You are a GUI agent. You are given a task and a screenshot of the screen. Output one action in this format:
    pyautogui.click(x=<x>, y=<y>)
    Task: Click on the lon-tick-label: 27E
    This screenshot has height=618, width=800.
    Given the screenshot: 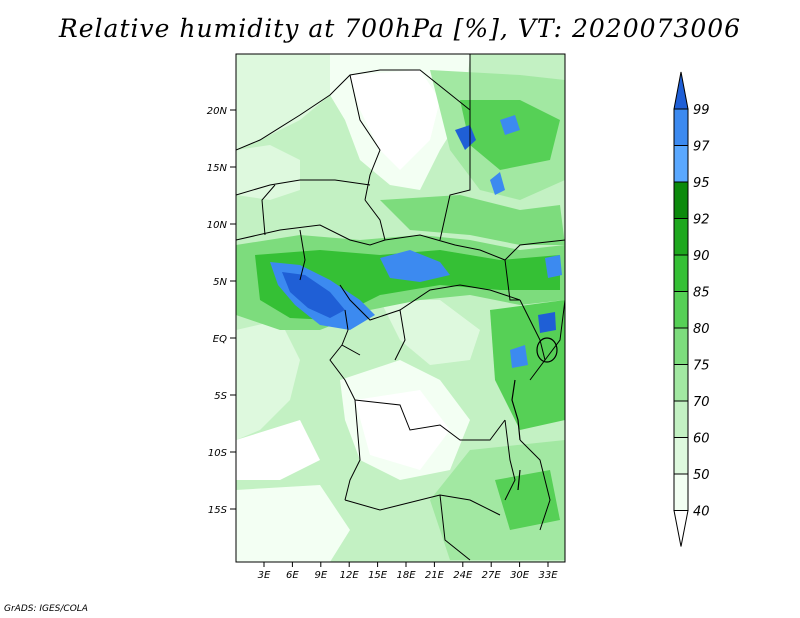 What is the action you would take?
    pyautogui.click(x=492, y=575)
    